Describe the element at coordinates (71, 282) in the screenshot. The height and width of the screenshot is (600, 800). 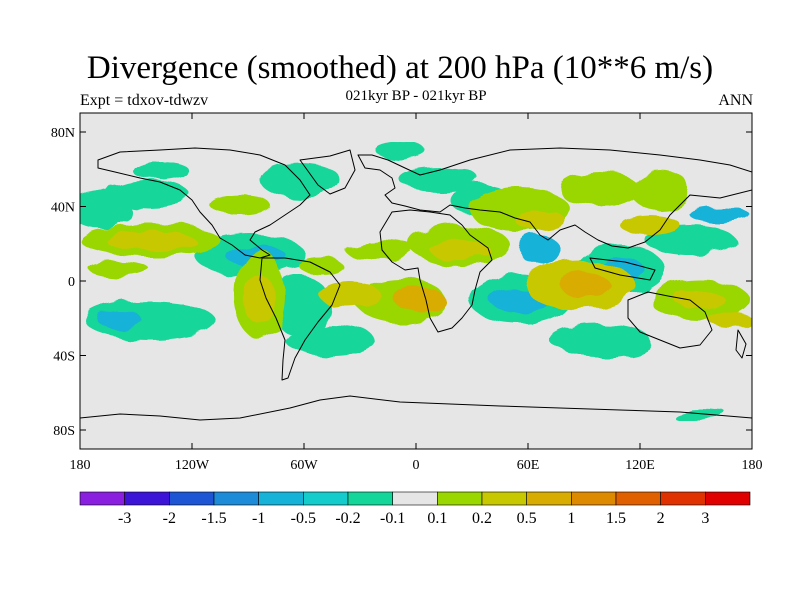
I see `lat-tick-label: 0` at that location.